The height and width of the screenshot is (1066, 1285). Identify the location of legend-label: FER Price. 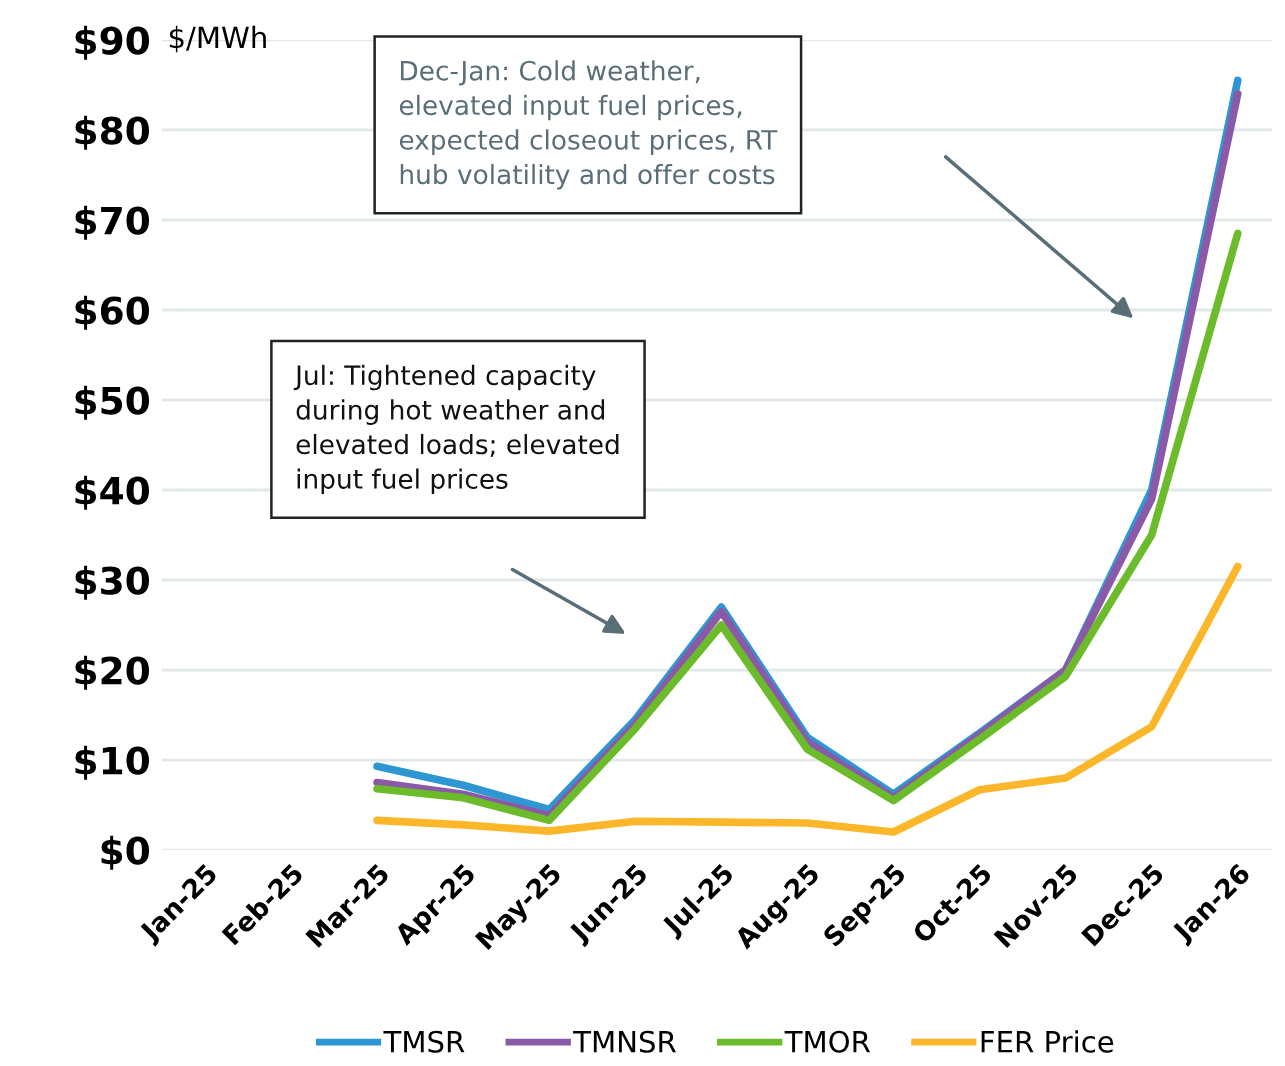
(1047, 1041).